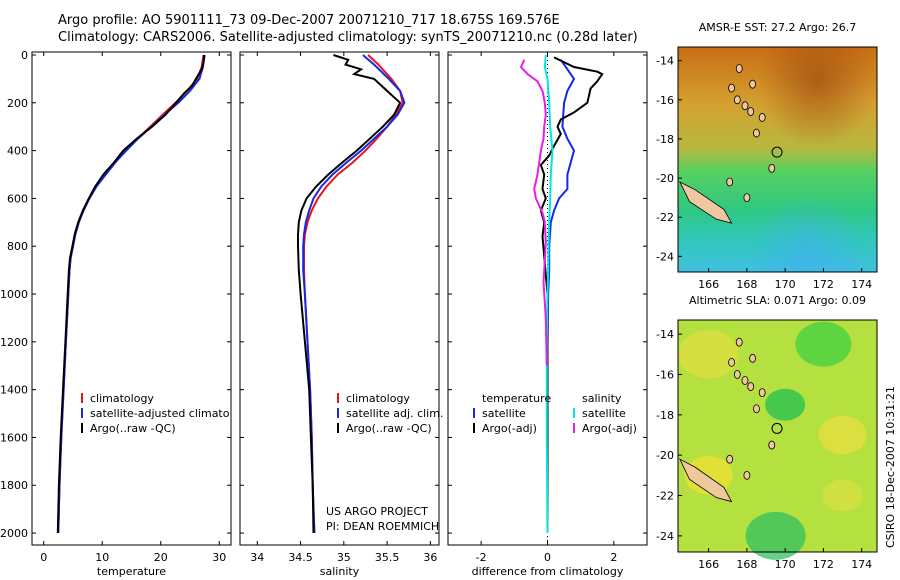 This screenshot has height=580, width=900. I want to click on x-tick-label: 174, so click(861, 284).